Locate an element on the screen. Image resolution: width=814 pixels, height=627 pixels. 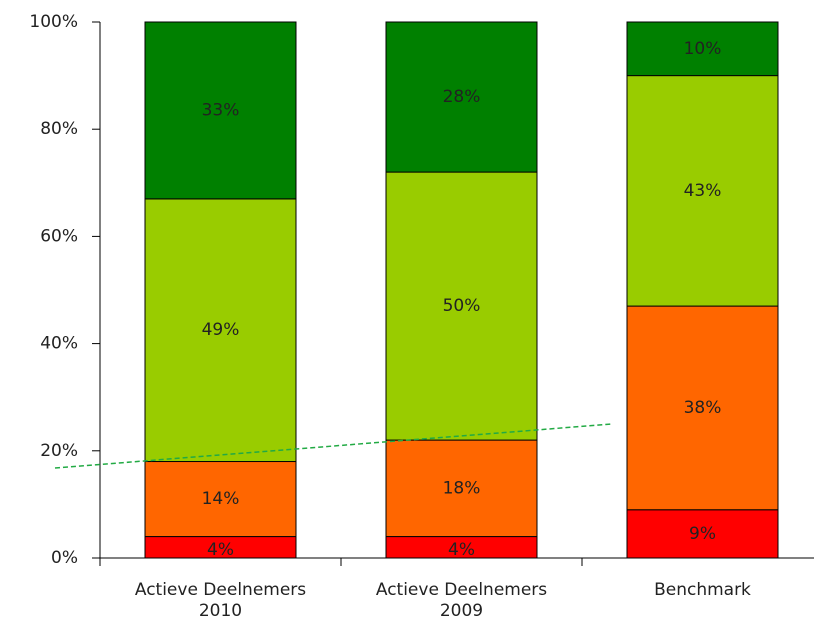
x-tick-label: Actieve Deelnemers 2010 is located at coordinates (220, 600).